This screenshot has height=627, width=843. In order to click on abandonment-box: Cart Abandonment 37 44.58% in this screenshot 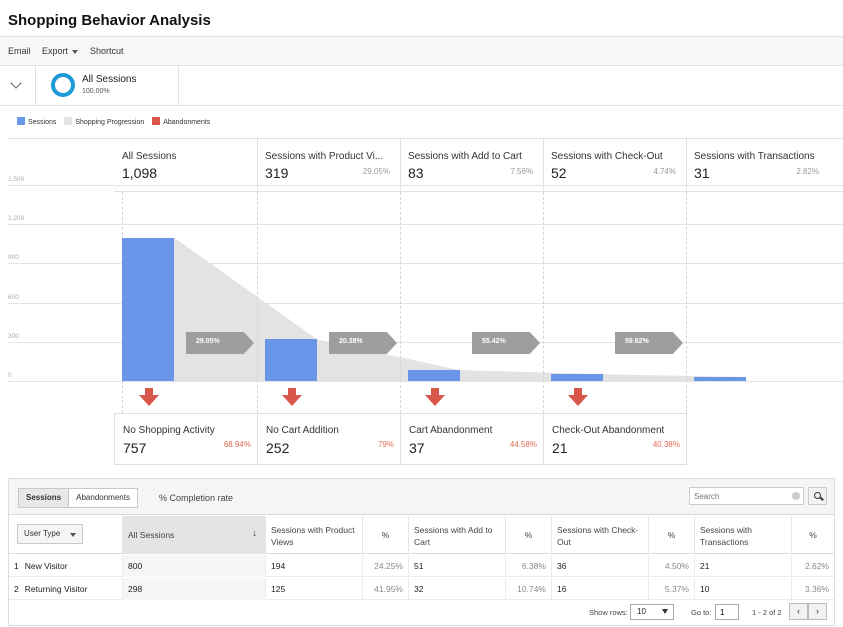, I will do `click(472, 439)`.